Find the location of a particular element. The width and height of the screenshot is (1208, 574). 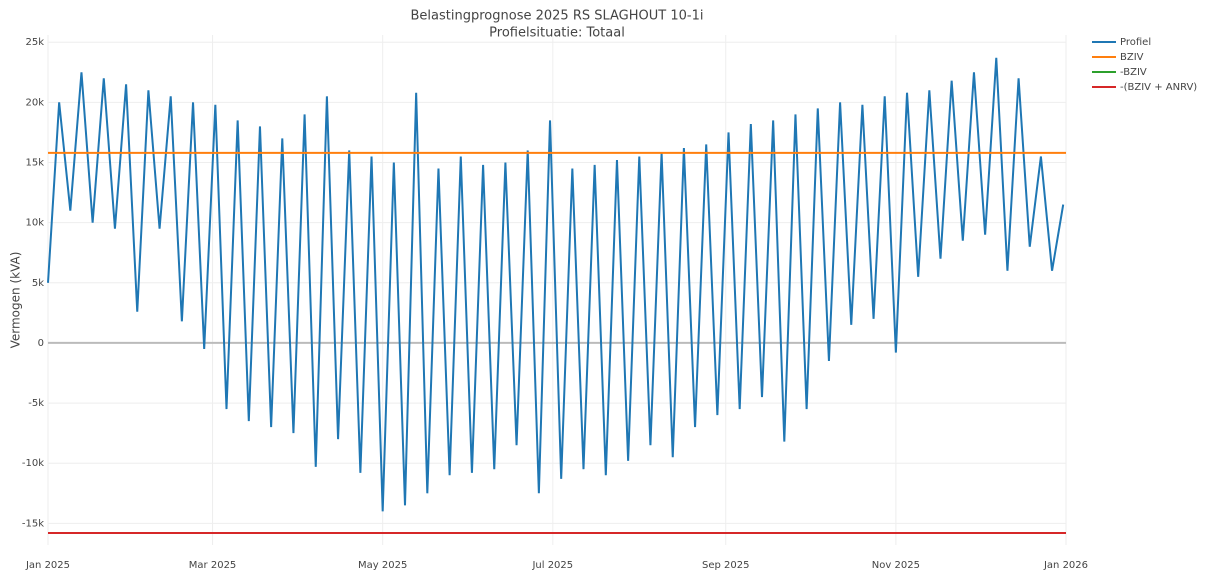

x-tick-label: Jan 2026 is located at coordinates (1065, 565).